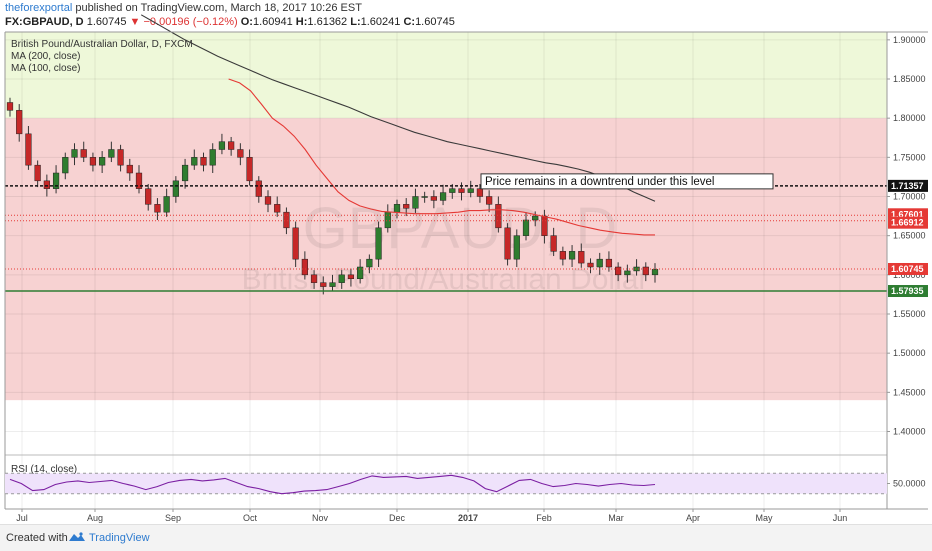  What do you see at coordinates (616, 518) in the screenshot?
I see `x-tick-label: Mar` at bounding box center [616, 518].